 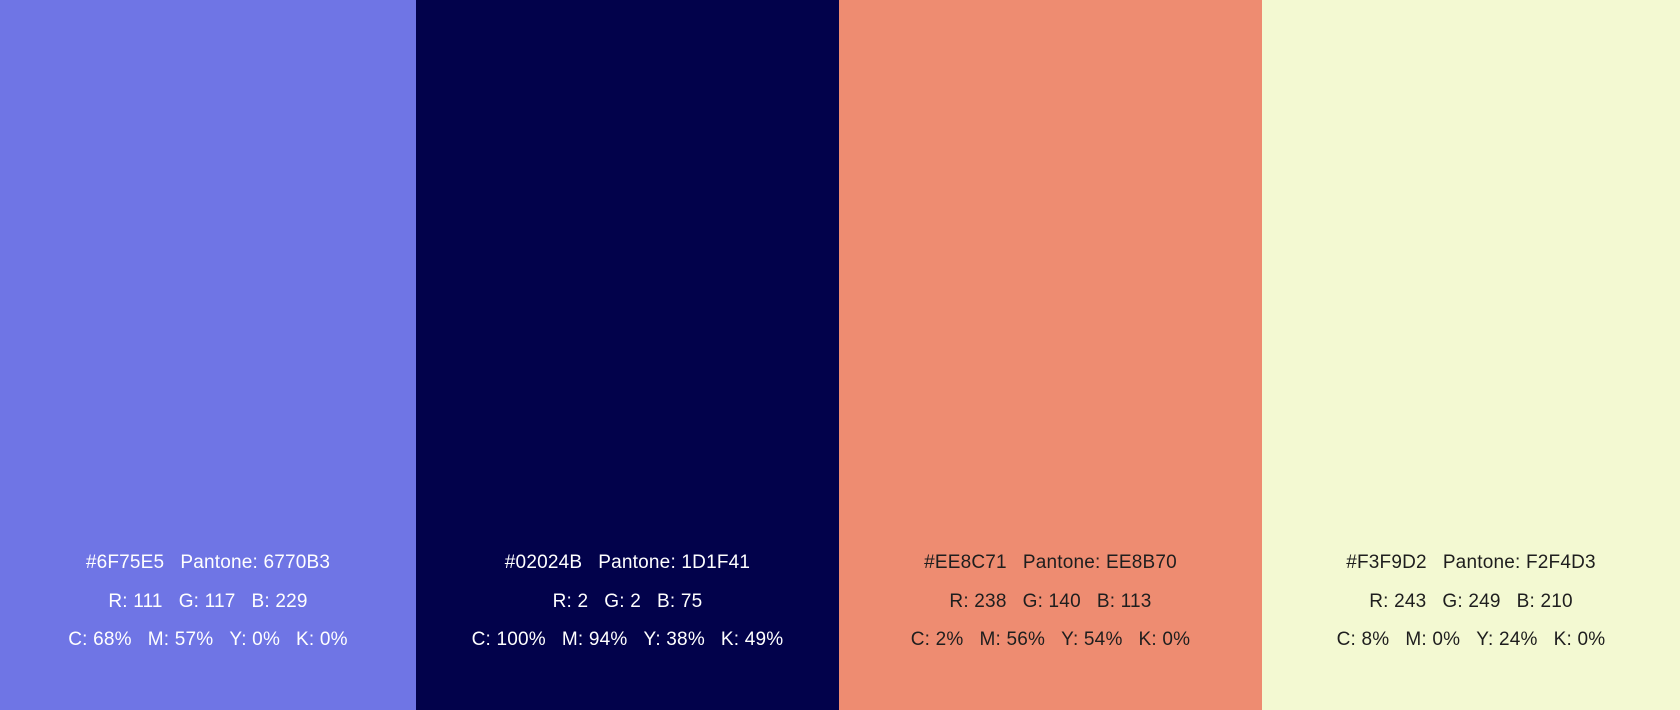 I want to click on hex-code: #F3F9D2, so click(x=1386, y=562).